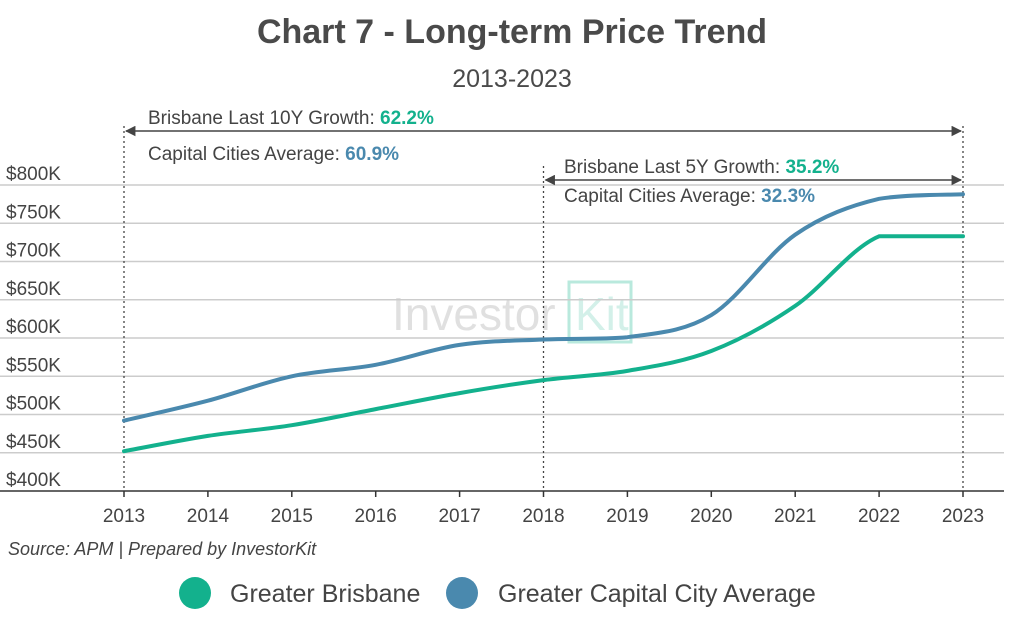 This screenshot has width=1024, height=630. I want to click on x-tick-label: 2020, so click(711, 516).